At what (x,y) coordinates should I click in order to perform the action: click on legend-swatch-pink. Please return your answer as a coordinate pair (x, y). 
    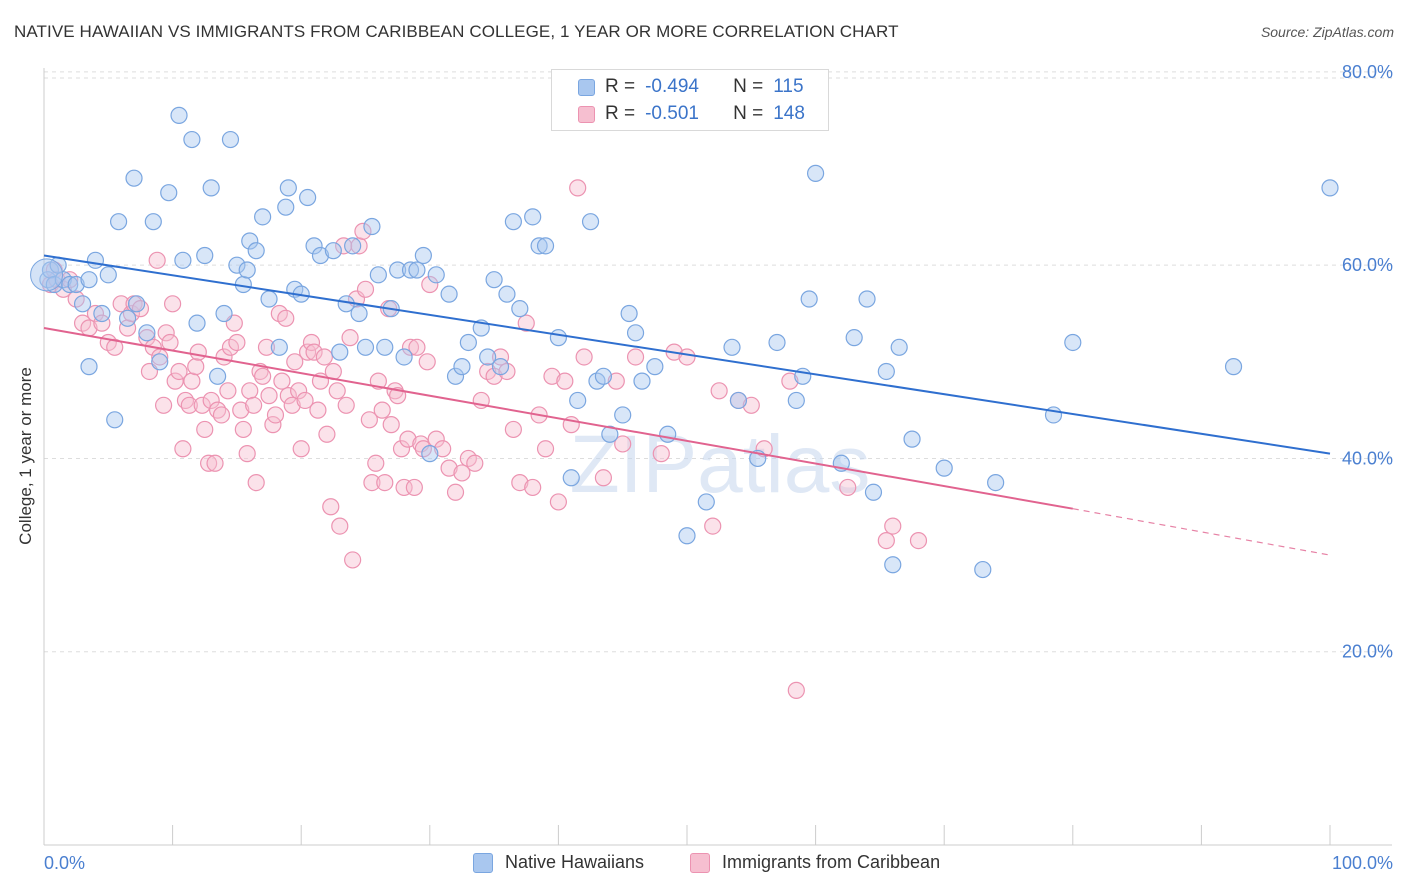
    Looking at the image, I should click on (586, 114).